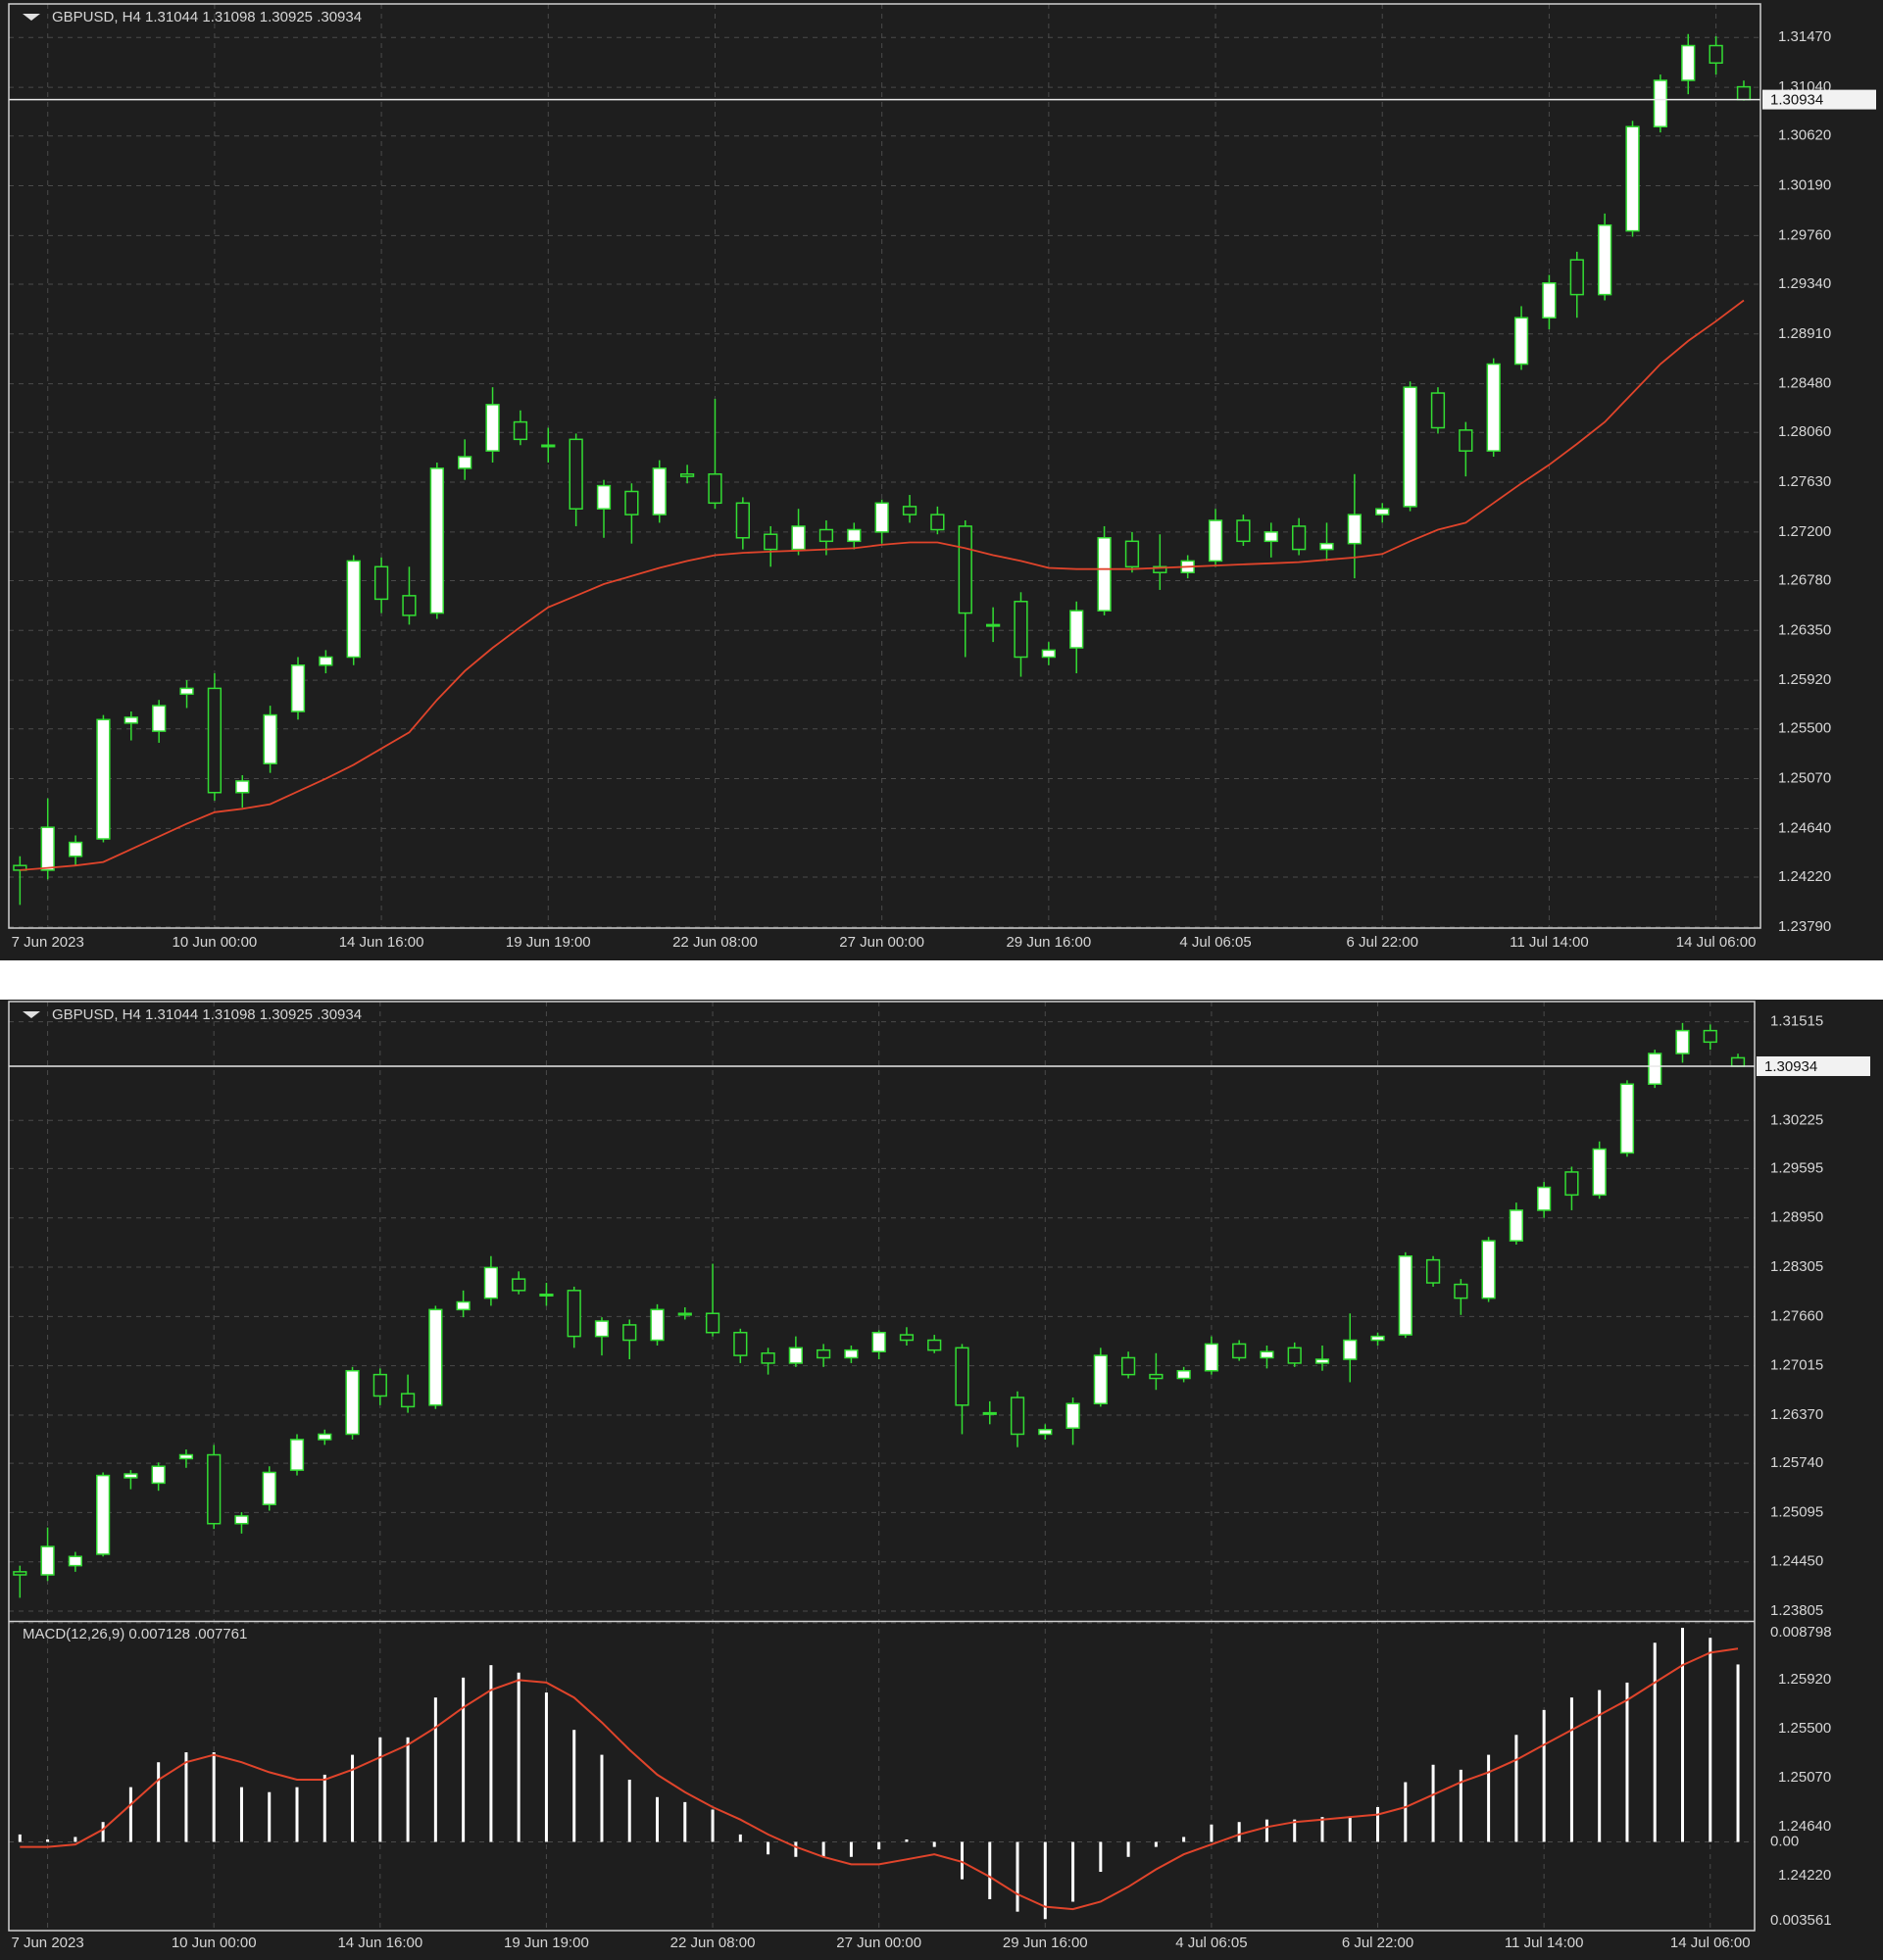 The width and height of the screenshot is (1883, 1960). What do you see at coordinates (1383, 942) in the screenshot?
I see `x-tick-label: 6 Jul 22:00` at bounding box center [1383, 942].